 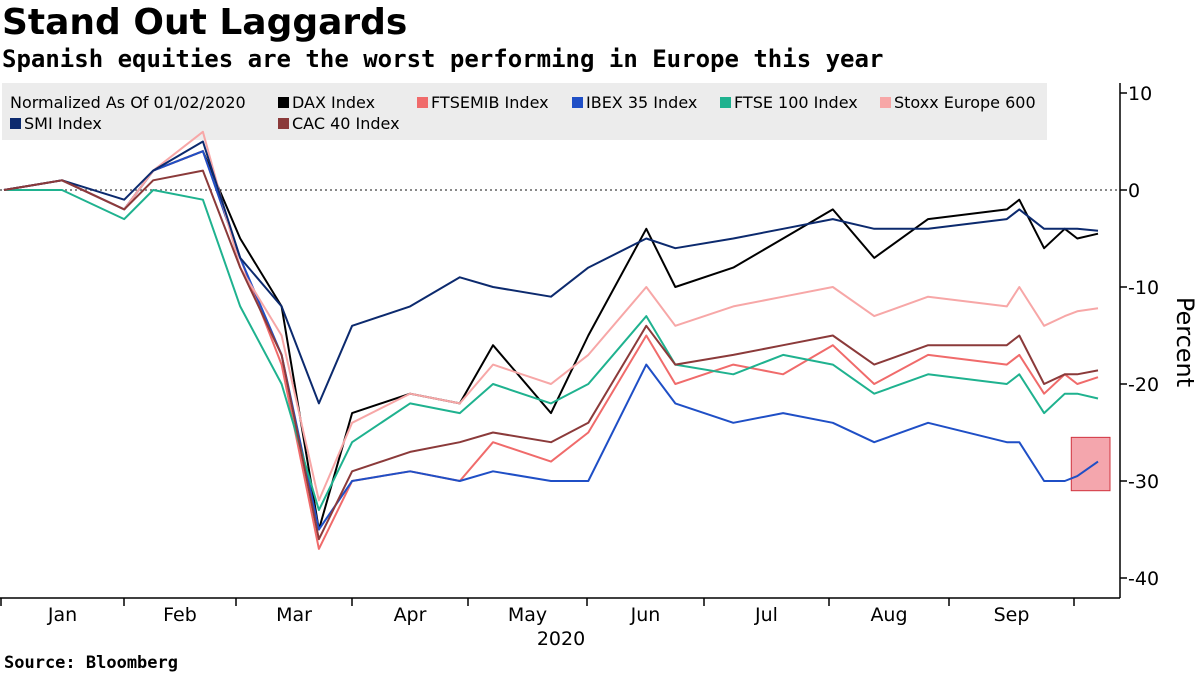 I want to click on x-tick-label: Feb, so click(x=180, y=615).